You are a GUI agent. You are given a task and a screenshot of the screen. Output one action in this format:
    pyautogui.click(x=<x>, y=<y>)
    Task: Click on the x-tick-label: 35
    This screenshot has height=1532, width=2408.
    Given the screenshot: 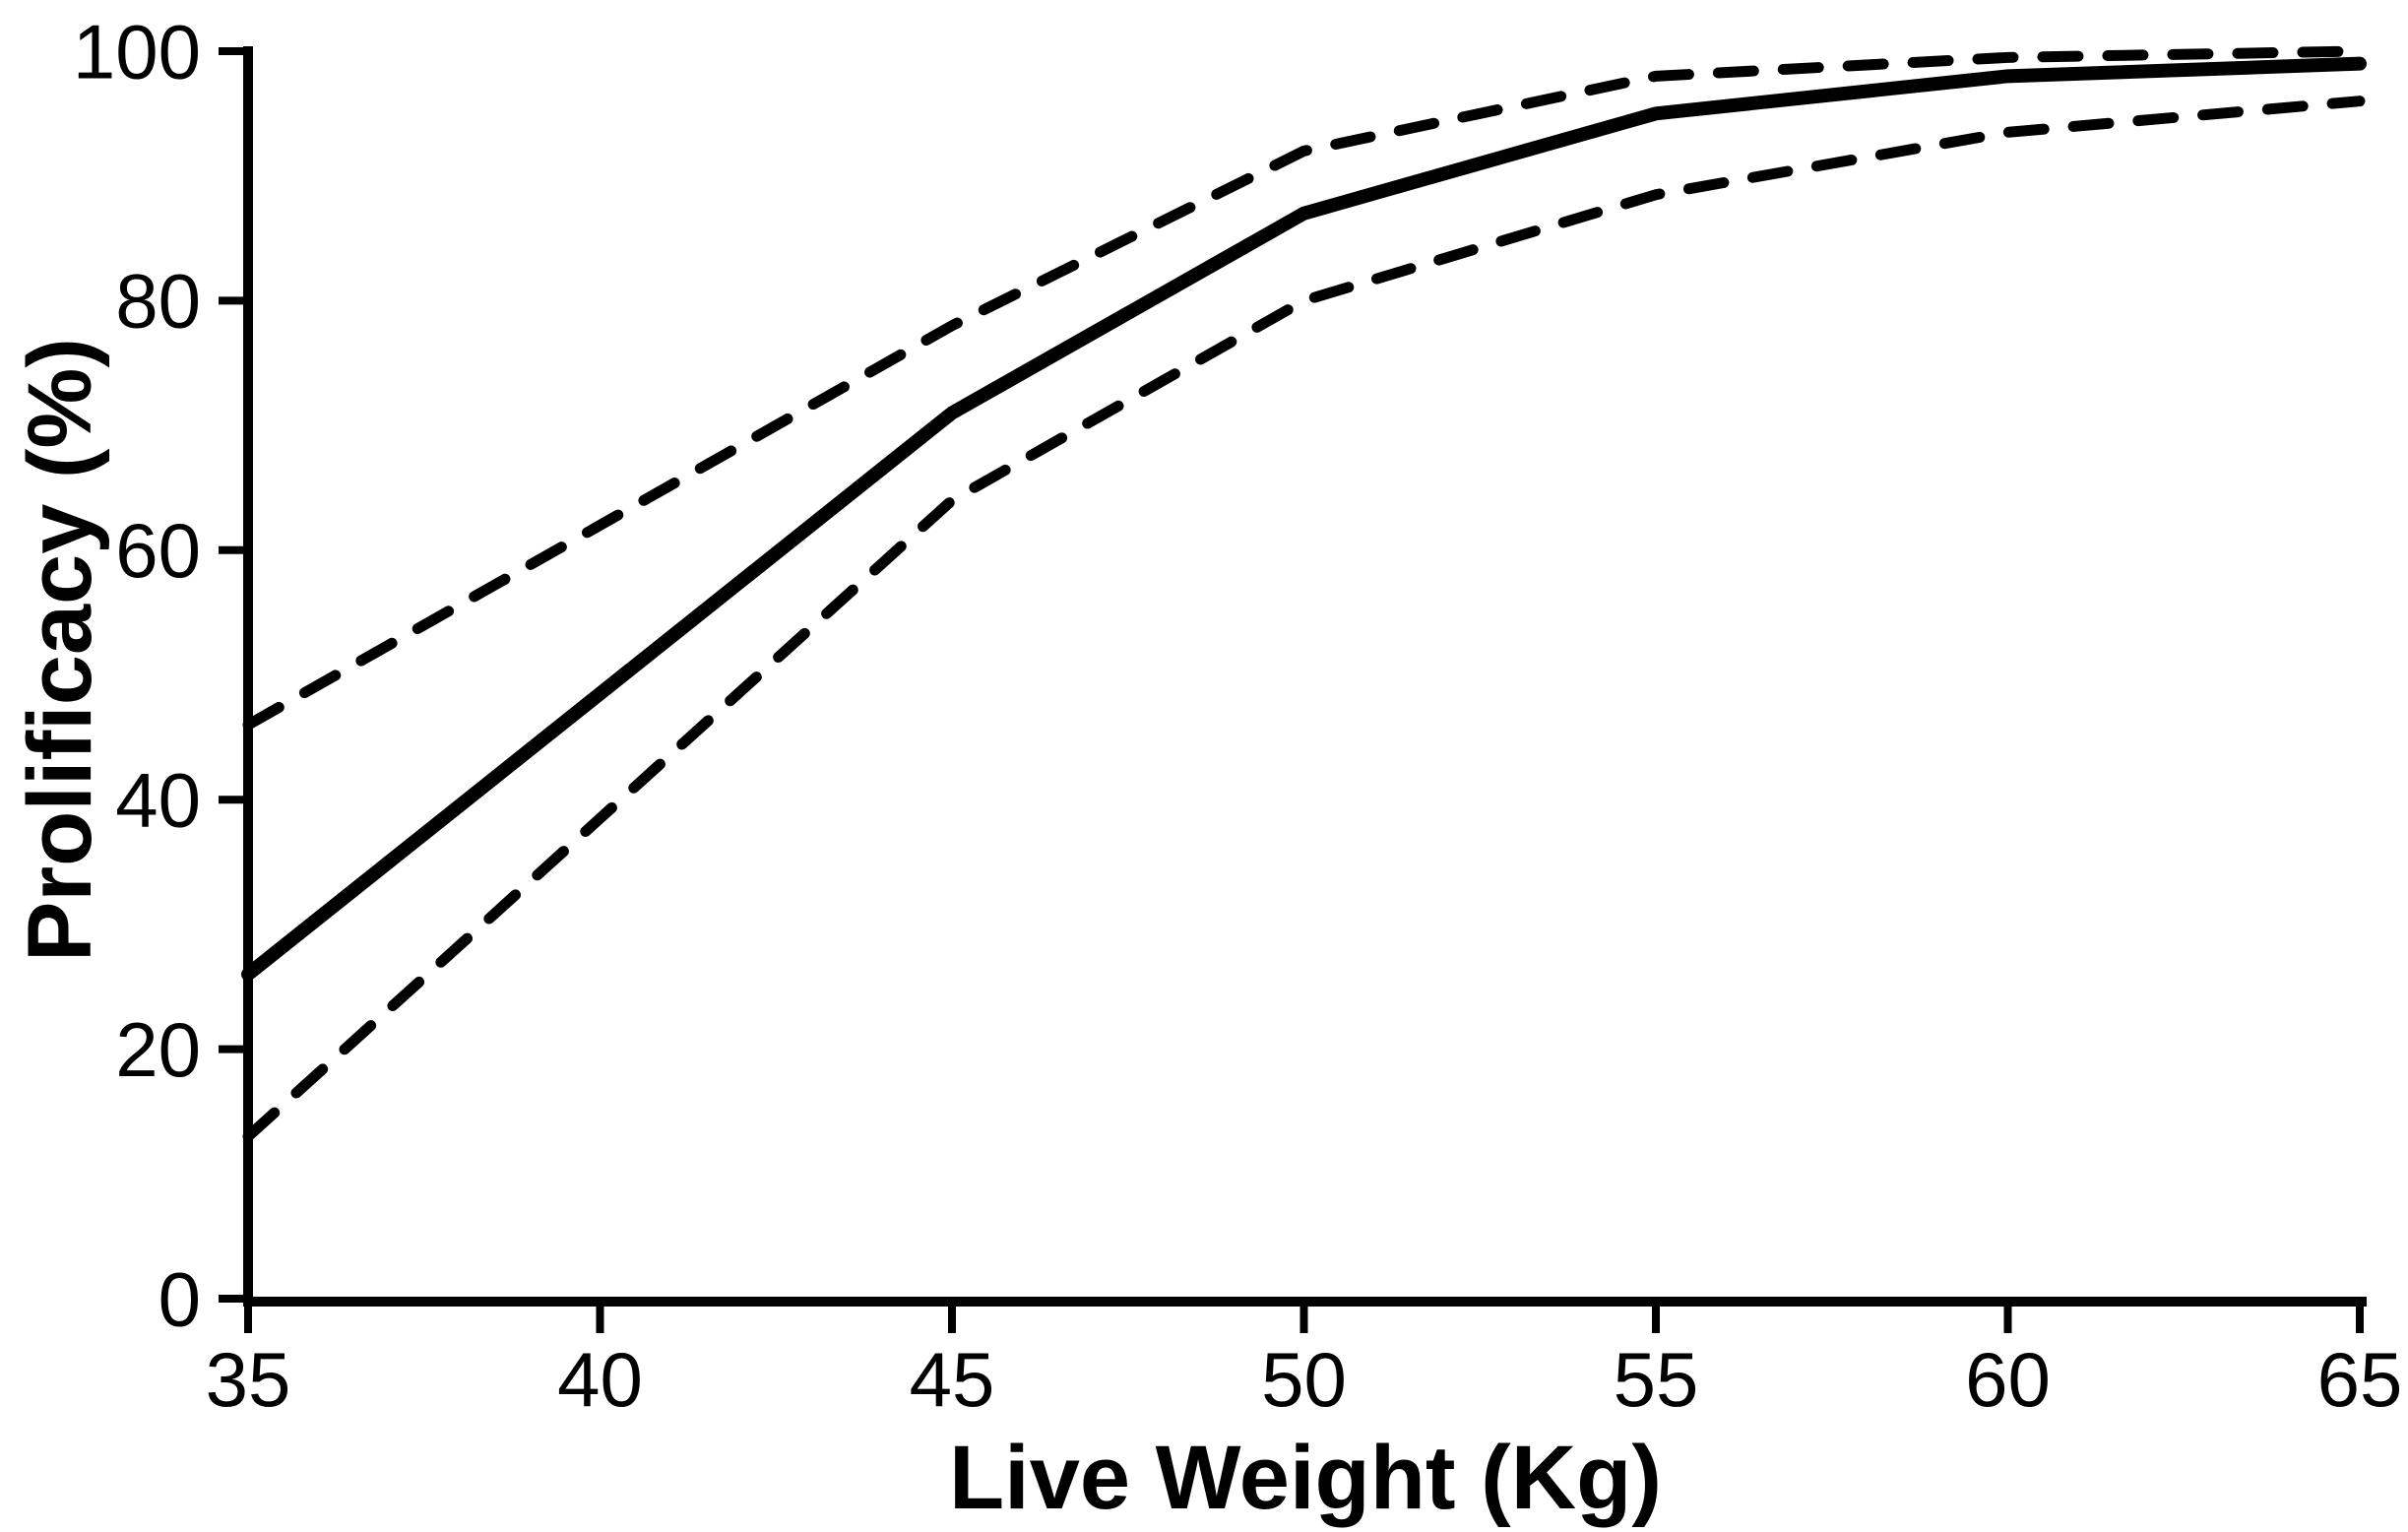 What is the action you would take?
    pyautogui.click(x=248, y=1379)
    